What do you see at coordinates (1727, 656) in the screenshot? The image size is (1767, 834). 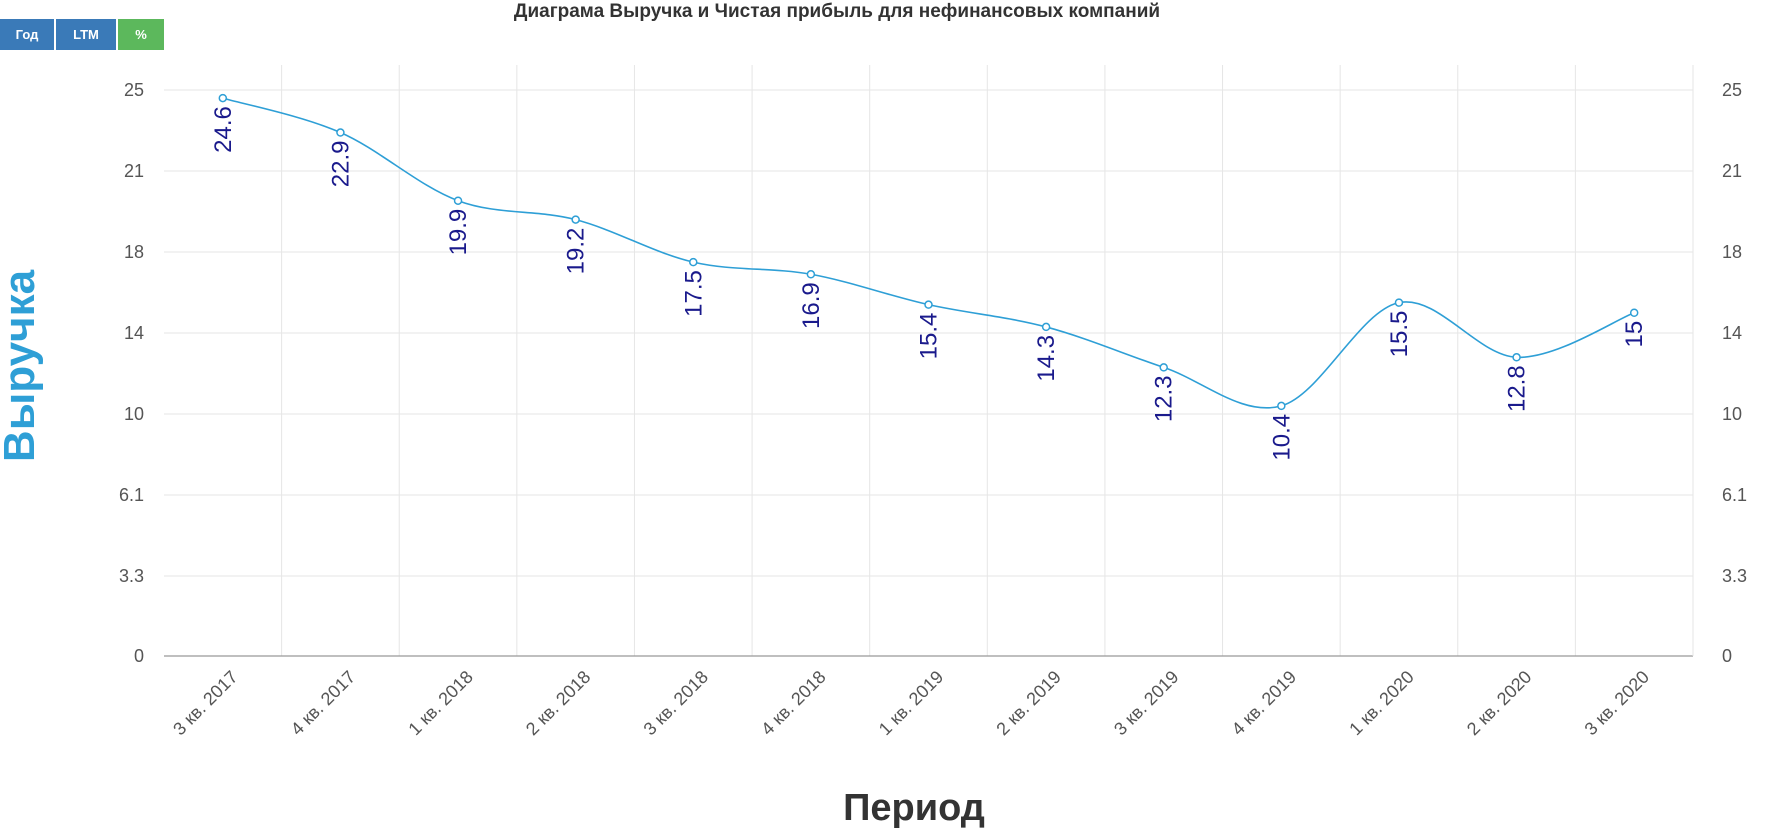 I see `y-tick-label-right: 0` at bounding box center [1727, 656].